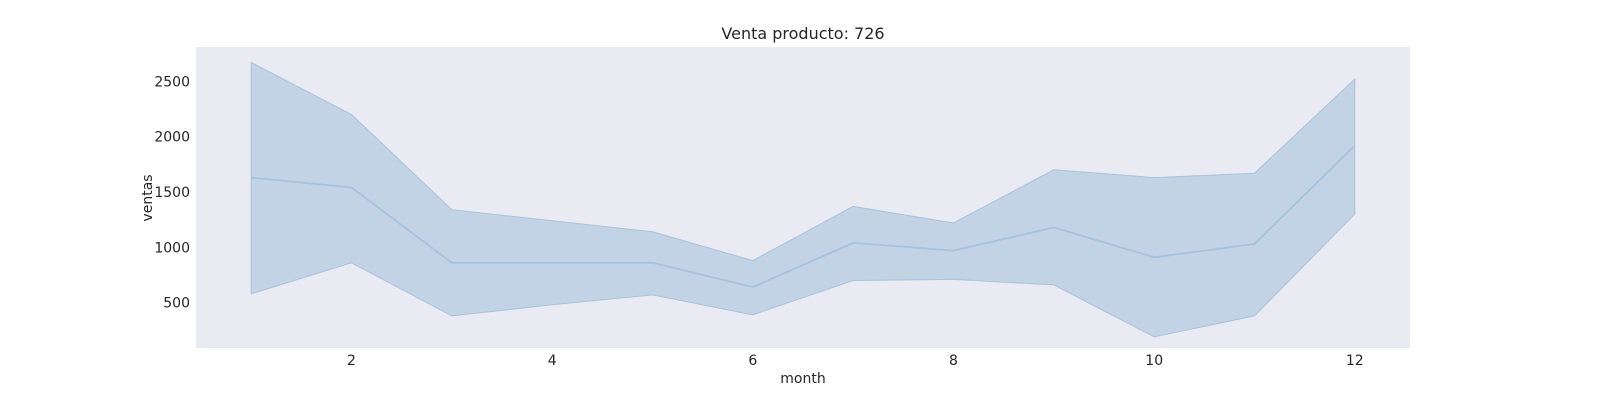 The width and height of the screenshot is (1600, 400). I want to click on y-tick-label: 1500, so click(172, 193).